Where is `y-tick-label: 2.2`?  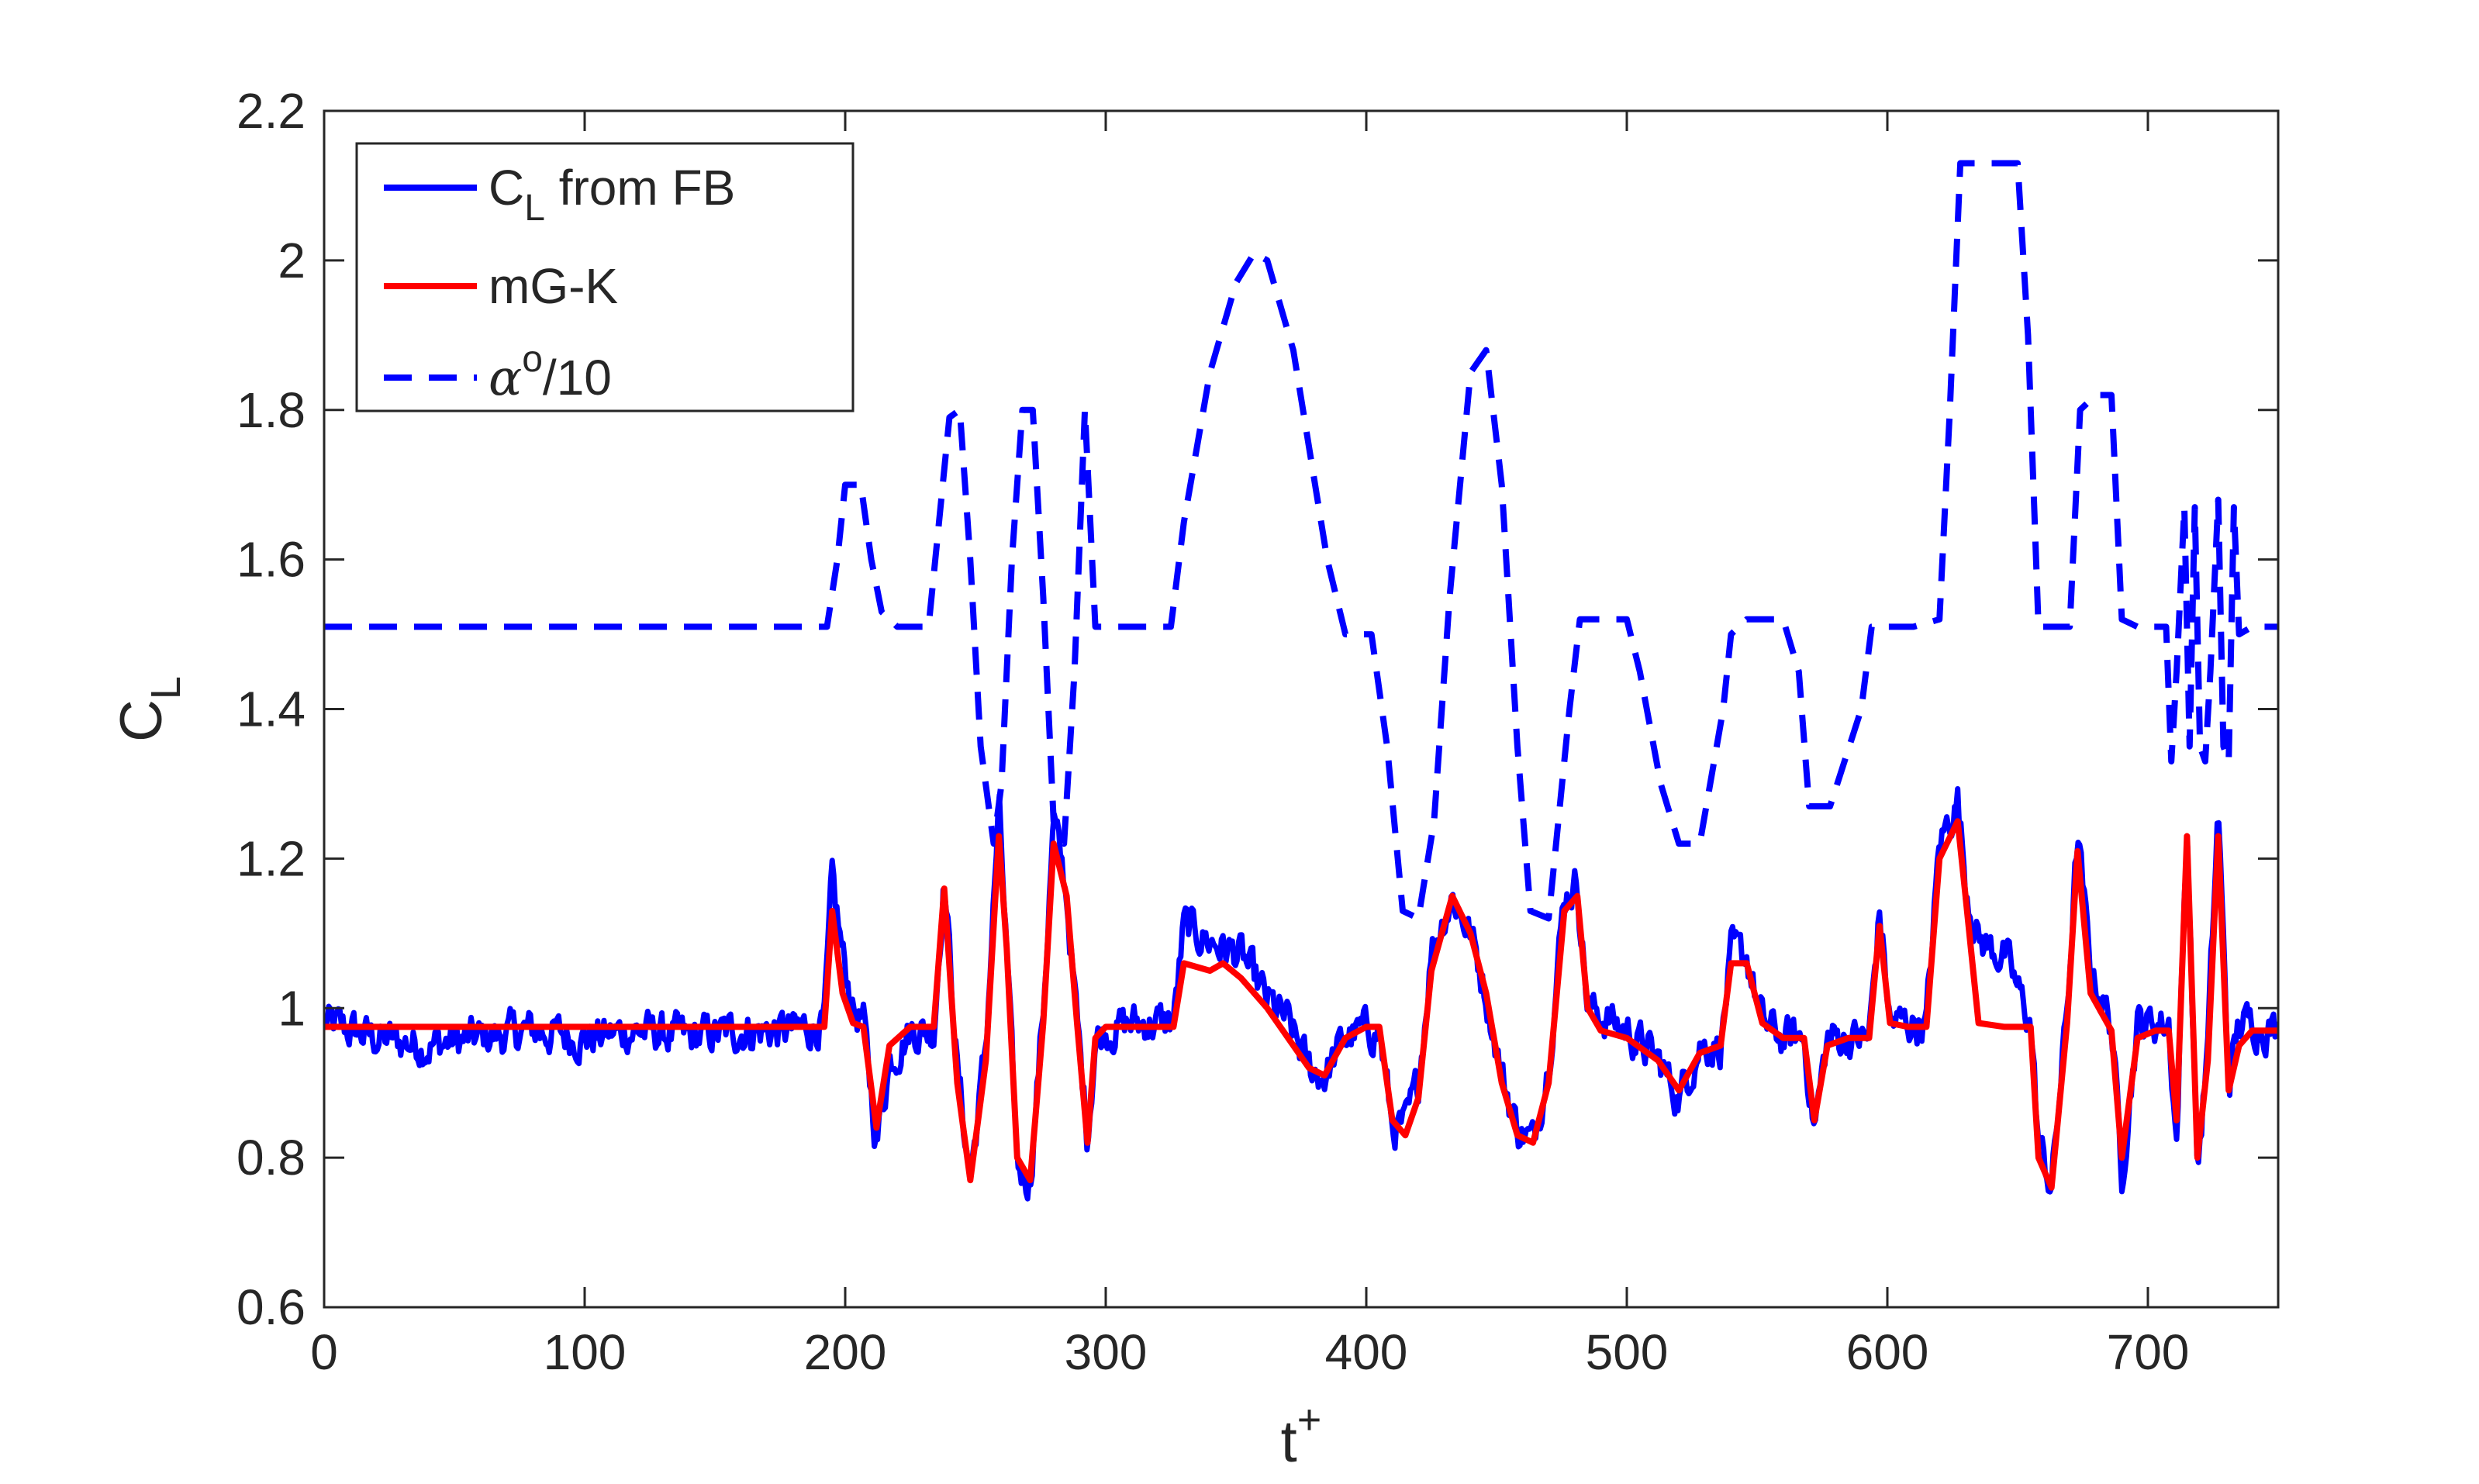
y-tick-label: 2.2 is located at coordinates (272, 111).